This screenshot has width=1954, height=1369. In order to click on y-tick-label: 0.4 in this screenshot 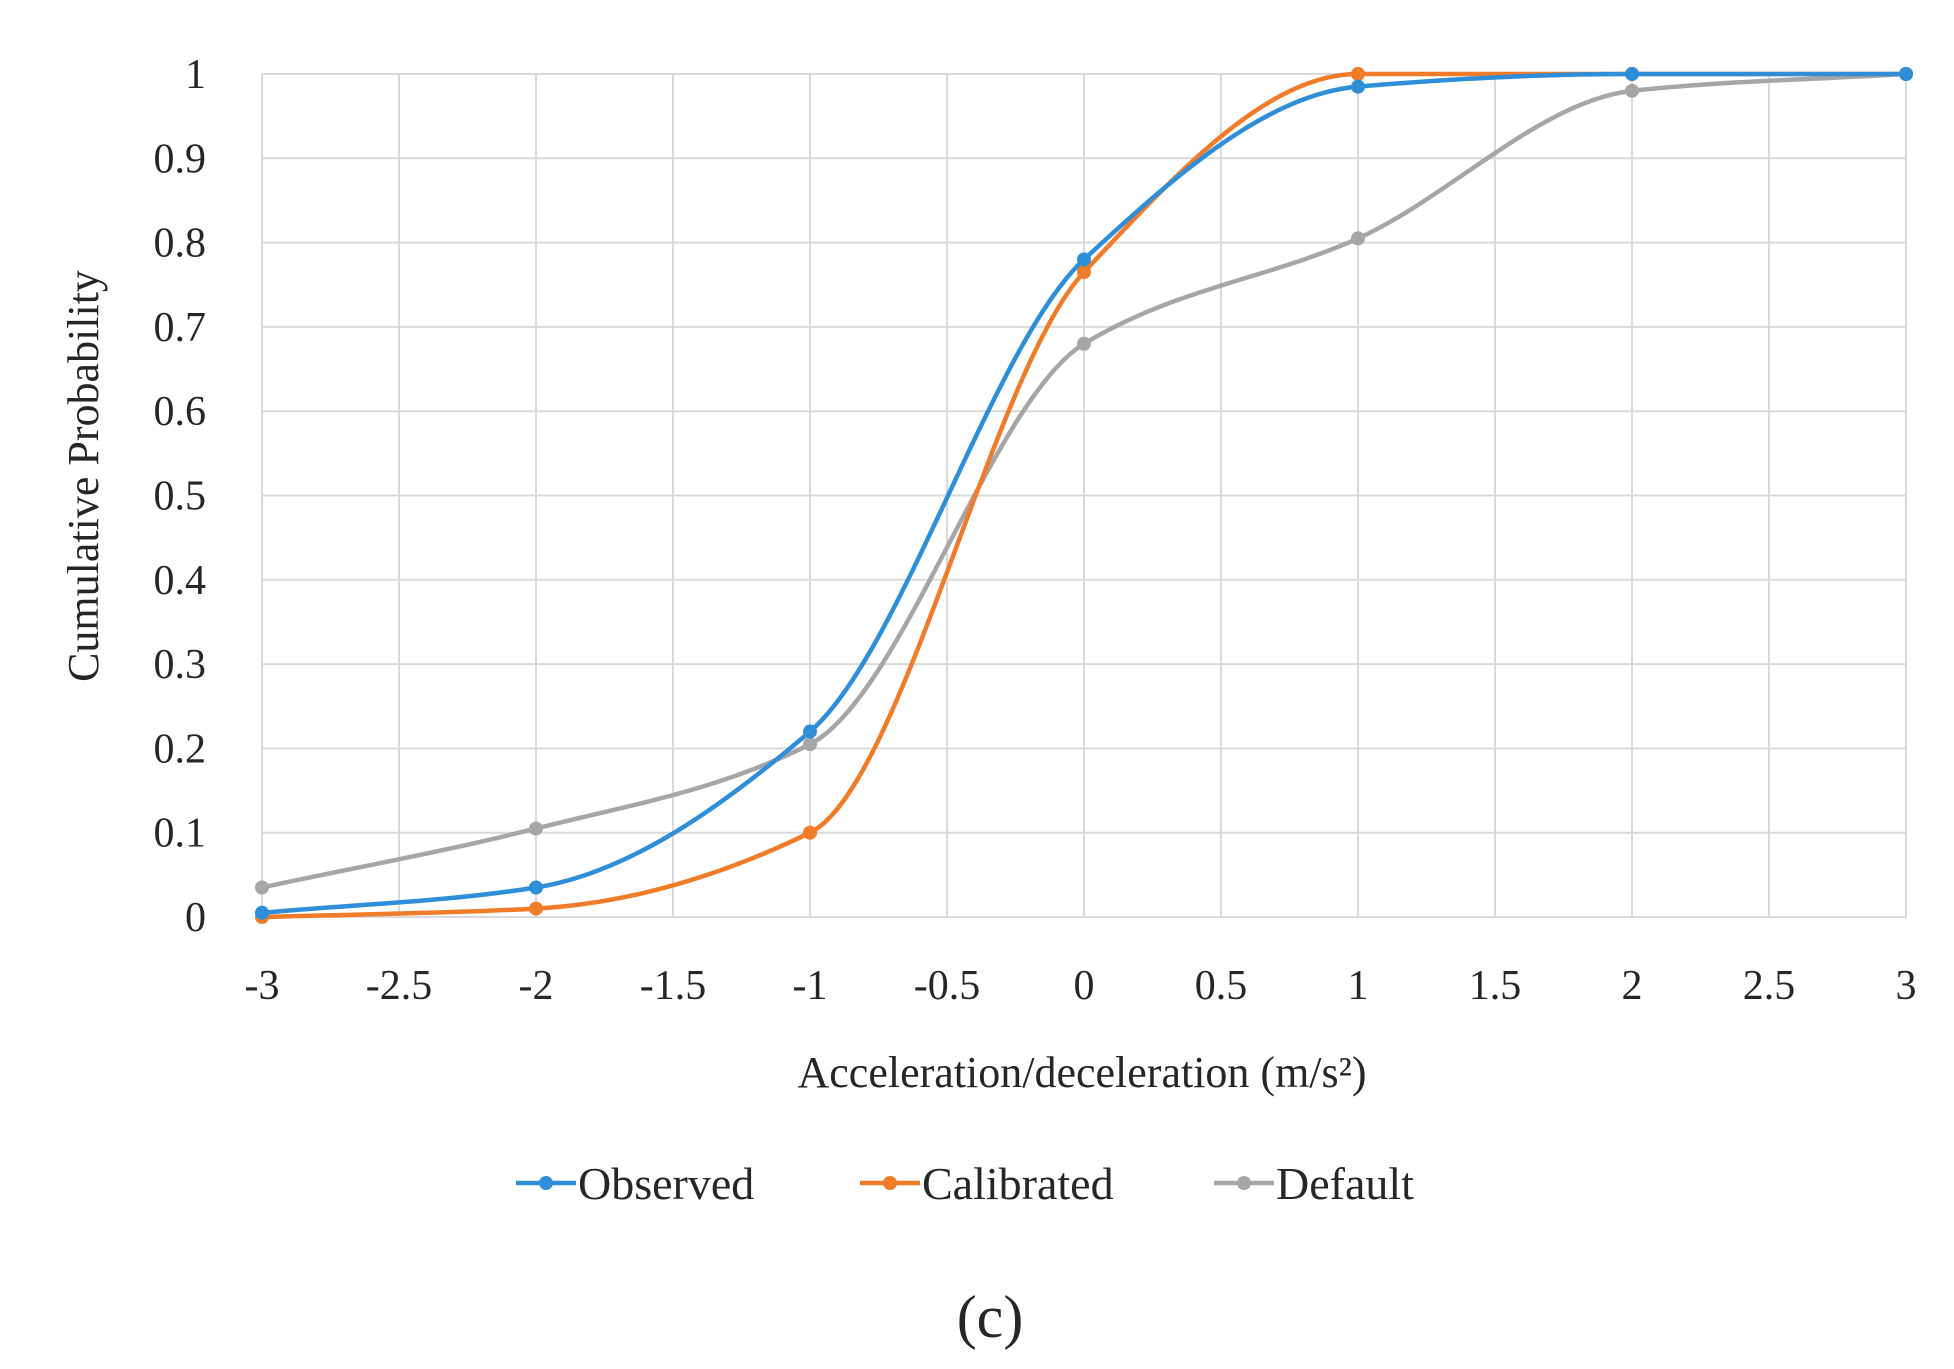, I will do `click(180, 581)`.